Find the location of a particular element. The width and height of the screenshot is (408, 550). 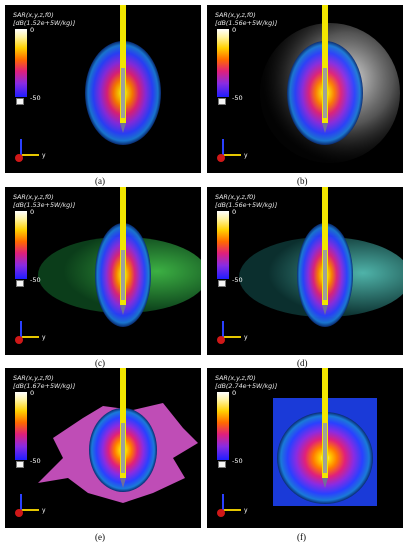

colorbar-title: SAR(x,y,z,f0) [dB(1.52e+5W/kg)] is located at coordinates (44, 19).